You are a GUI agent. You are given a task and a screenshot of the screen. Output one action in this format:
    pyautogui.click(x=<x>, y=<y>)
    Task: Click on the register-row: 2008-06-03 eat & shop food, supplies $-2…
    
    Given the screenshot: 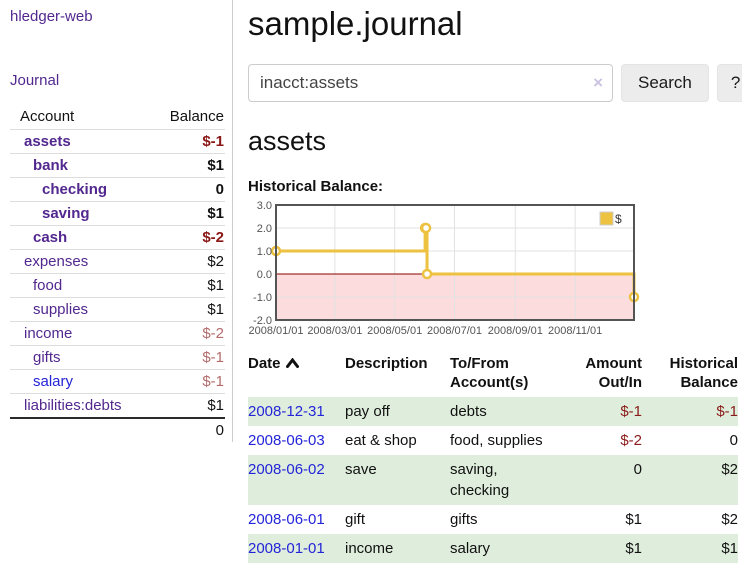 What is the action you would take?
    pyautogui.click(x=493, y=440)
    